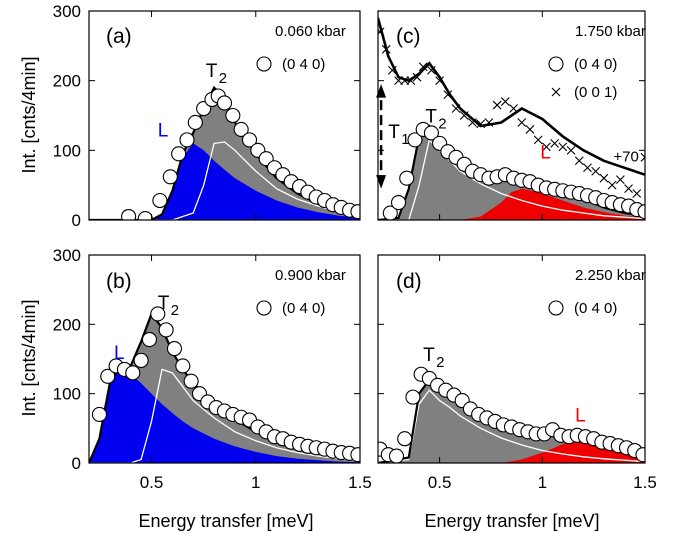 This screenshot has height=533, width=679. What do you see at coordinates (610, 275) in the screenshot?
I see `pressure-label: 2.250 kbar` at bounding box center [610, 275].